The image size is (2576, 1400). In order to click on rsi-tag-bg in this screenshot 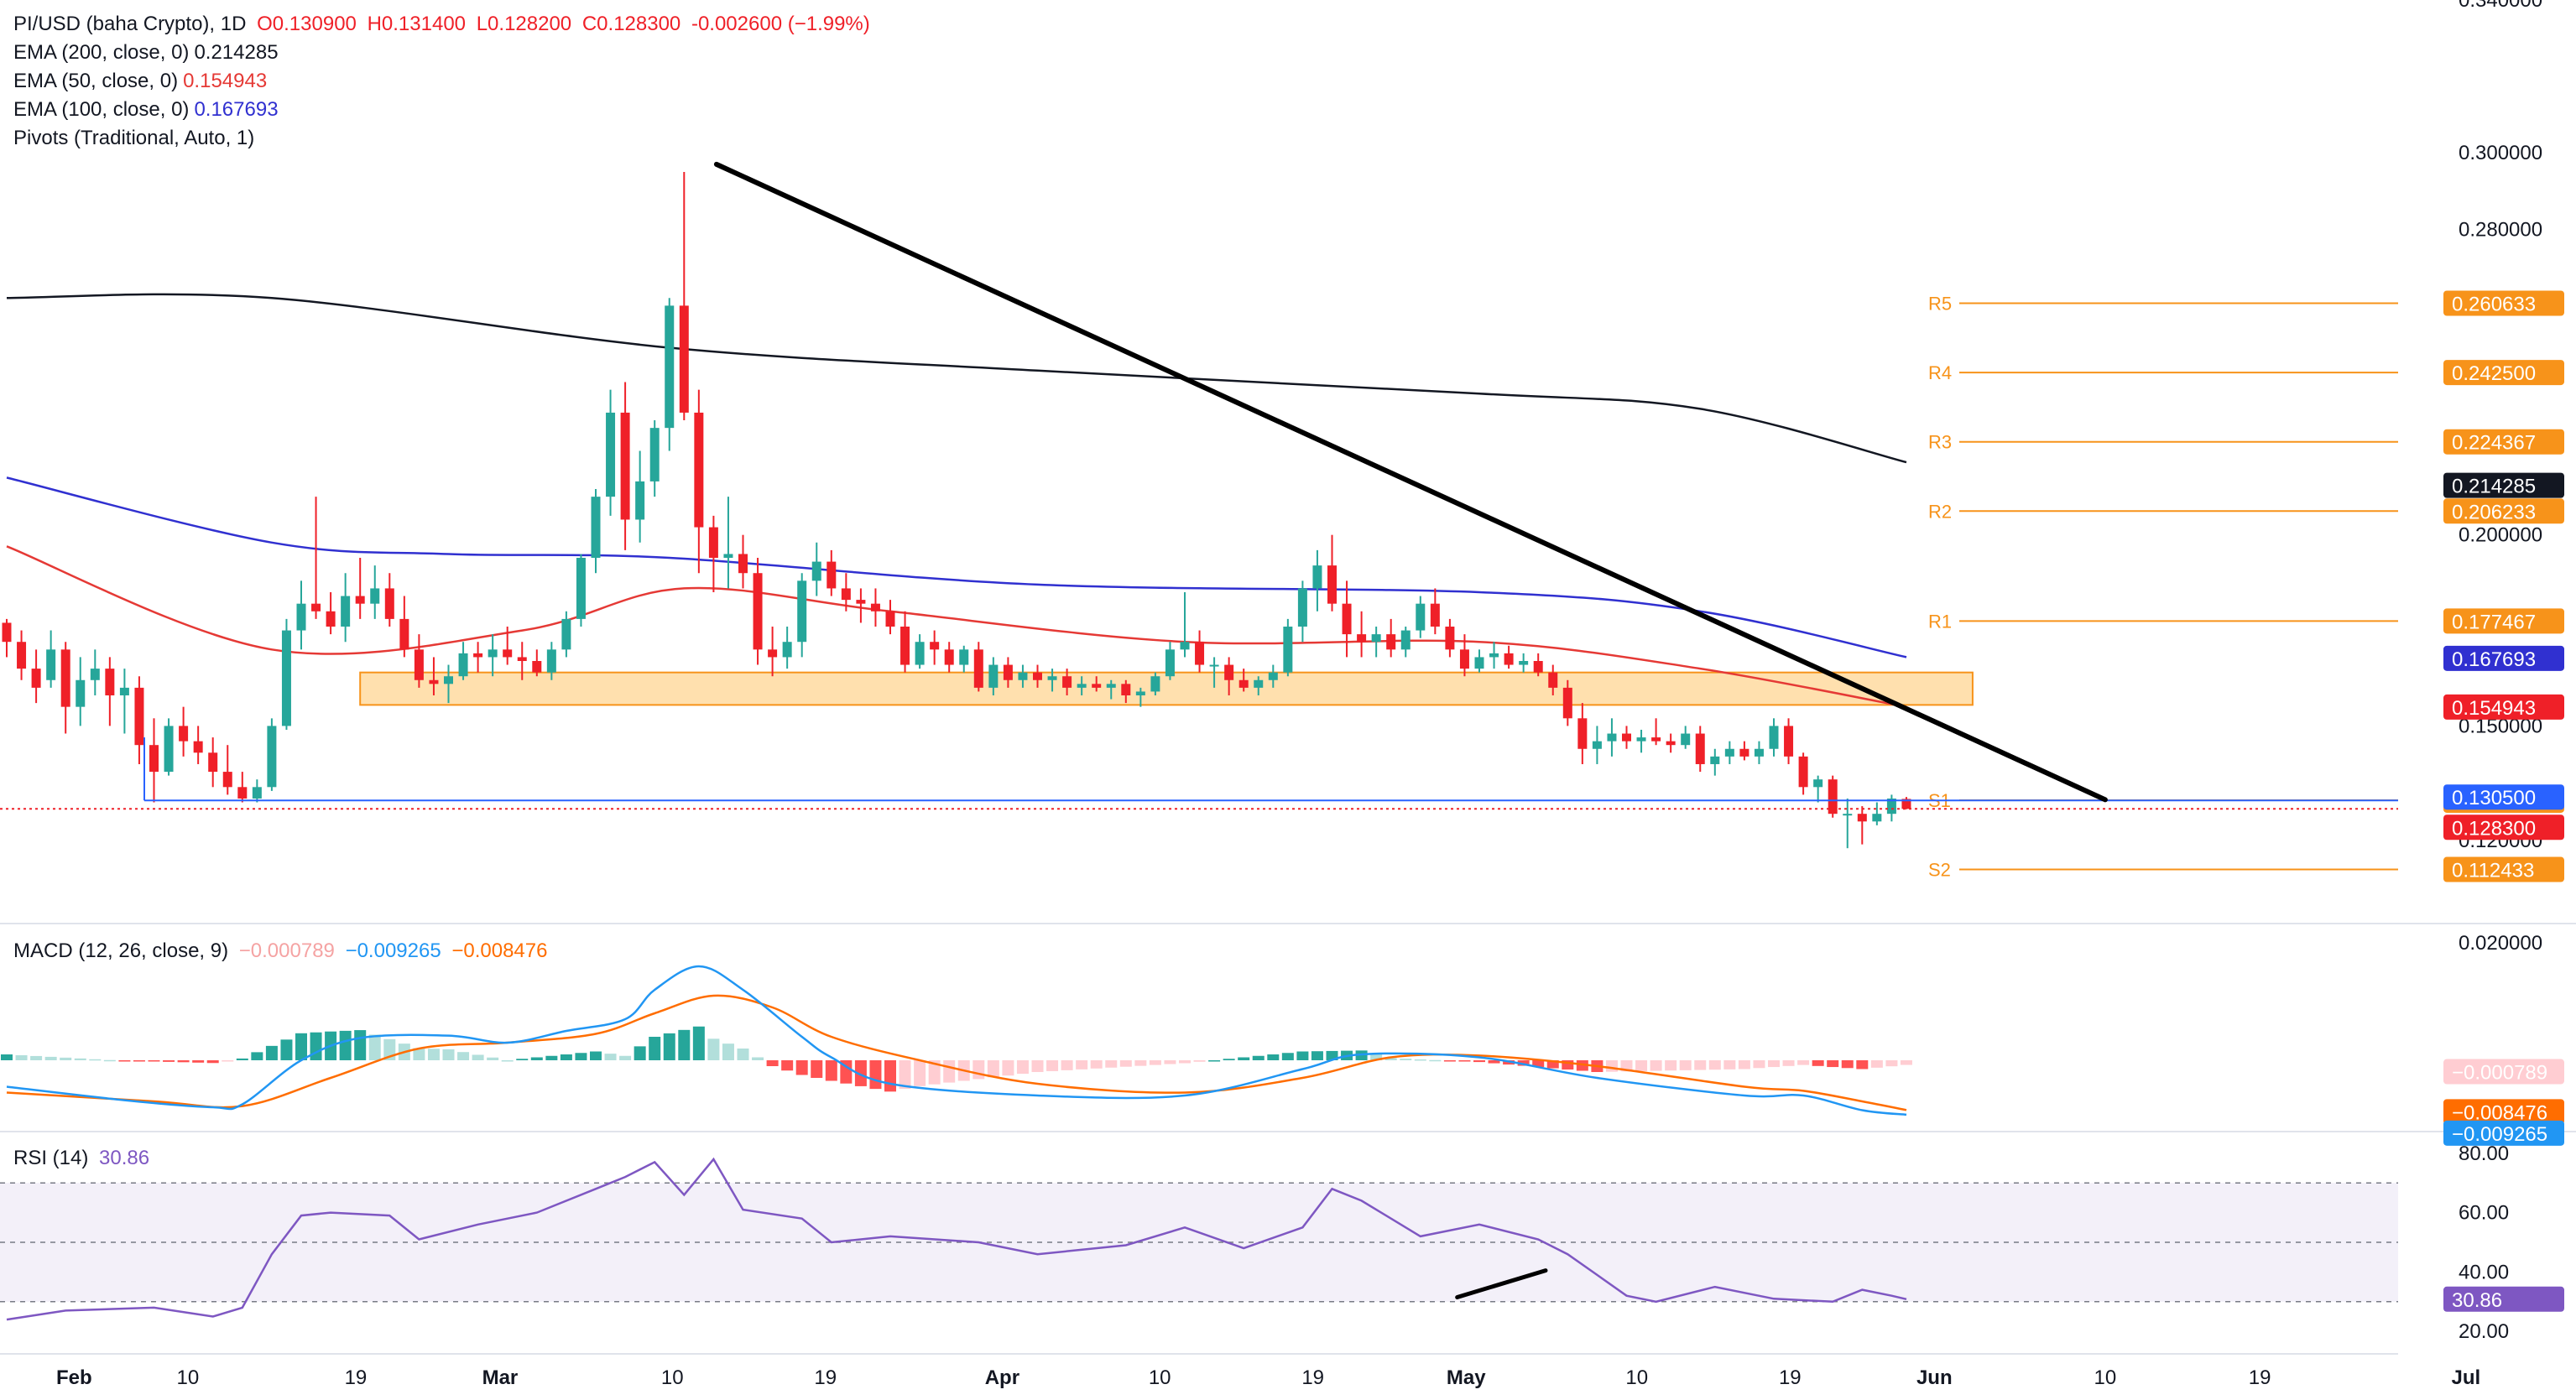, I will do `click(2503, 1299)`.